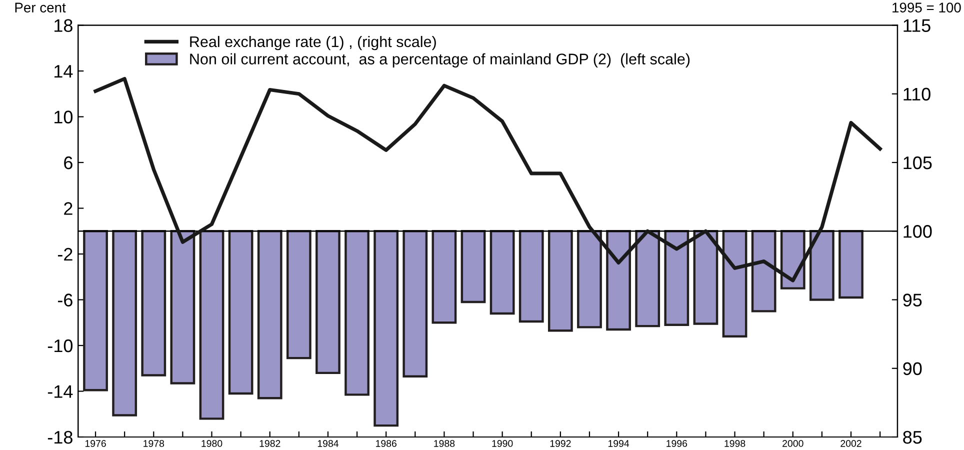  What do you see at coordinates (735, 443) in the screenshot?
I see `x-tick-label: 1998` at bounding box center [735, 443].